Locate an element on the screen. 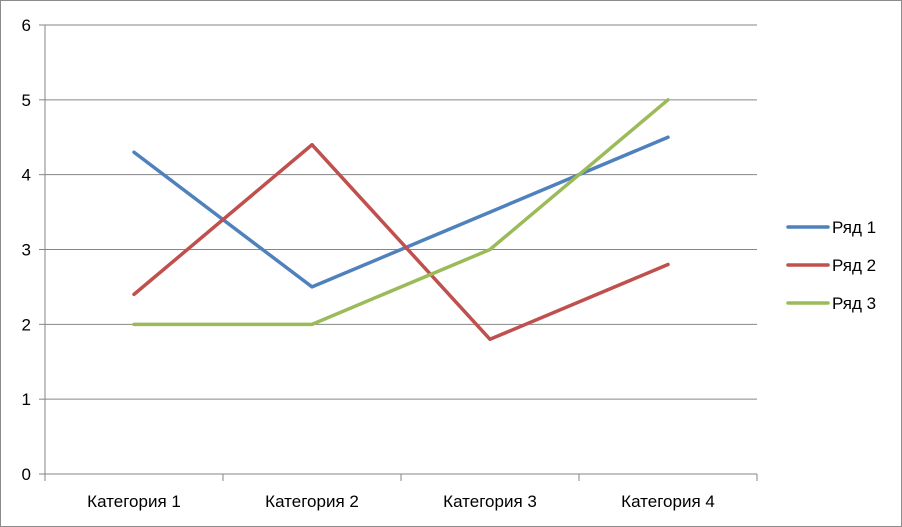 The width and height of the screenshot is (902, 527). legend-label-3: Ряд 3 is located at coordinates (854, 303).